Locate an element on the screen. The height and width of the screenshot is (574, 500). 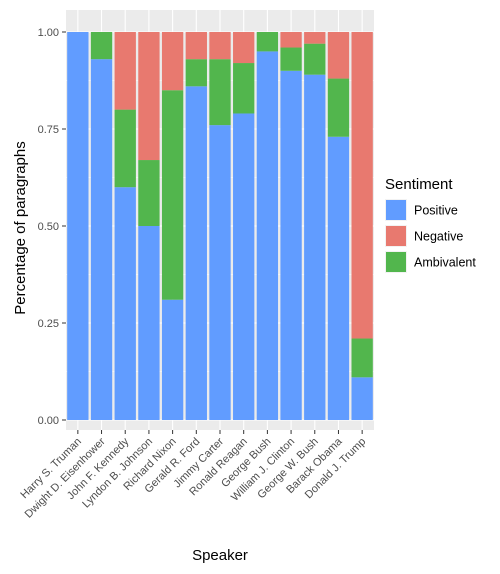
y-tick-label-0: 0.00 is located at coordinates (48, 421).